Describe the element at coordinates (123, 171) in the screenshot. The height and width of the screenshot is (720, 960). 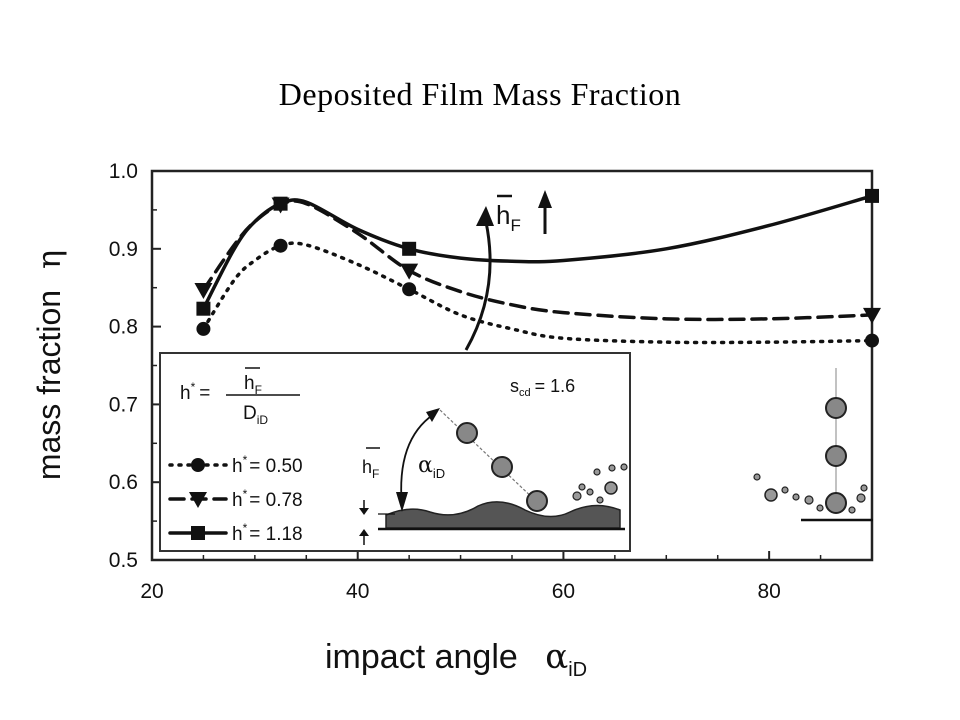
I see `y-tick-label: 1.0` at that location.